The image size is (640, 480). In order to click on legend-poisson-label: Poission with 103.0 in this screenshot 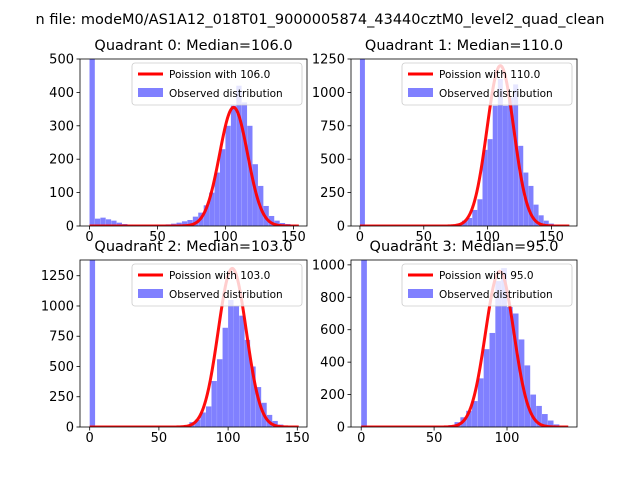, I will do `click(219, 276)`.